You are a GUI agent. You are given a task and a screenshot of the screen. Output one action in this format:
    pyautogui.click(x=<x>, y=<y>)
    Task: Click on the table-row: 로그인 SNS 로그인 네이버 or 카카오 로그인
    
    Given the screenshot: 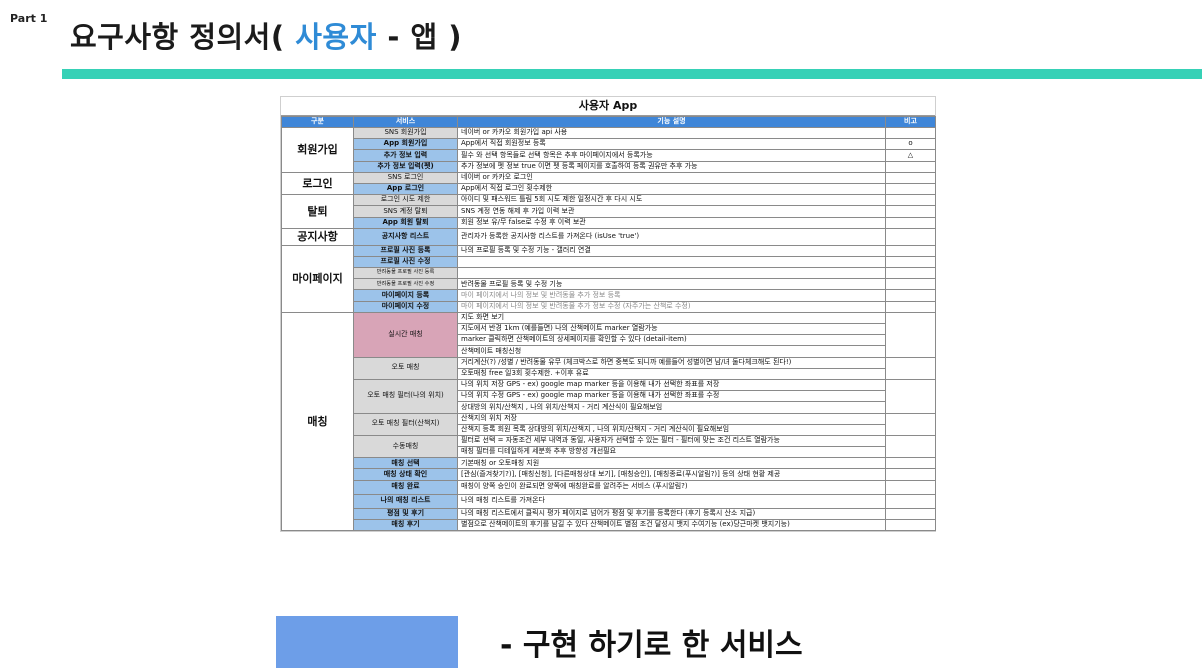 What is the action you would take?
    pyautogui.click(x=608, y=183)
    